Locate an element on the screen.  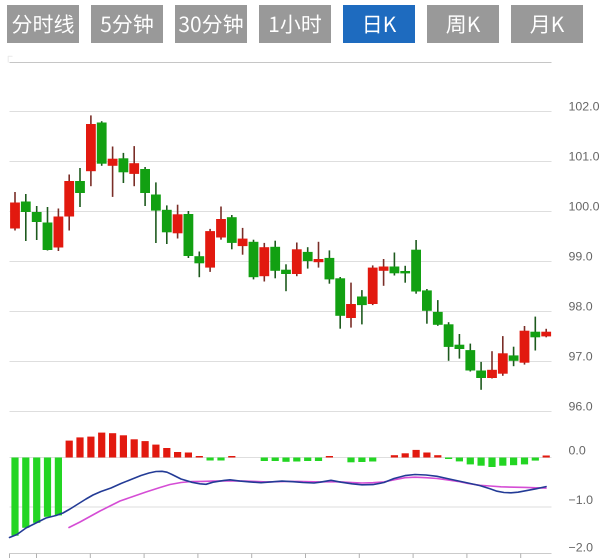
svg-text: 101.0 is located at coordinates (584, 157).